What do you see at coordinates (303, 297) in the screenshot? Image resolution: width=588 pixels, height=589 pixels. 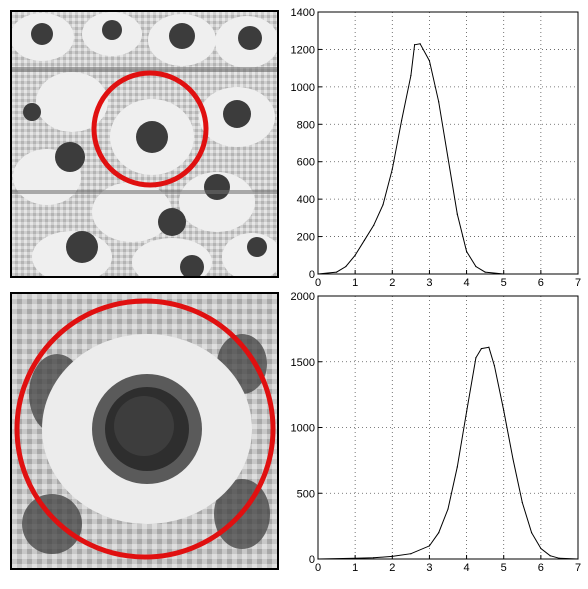 I see `y-tick-label: 2000` at bounding box center [303, 297].